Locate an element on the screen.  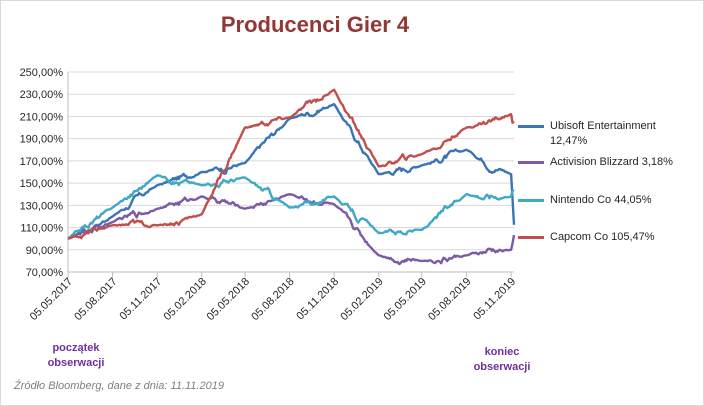
y-tick-label: 230,00% is located at coordinates (42, 95).